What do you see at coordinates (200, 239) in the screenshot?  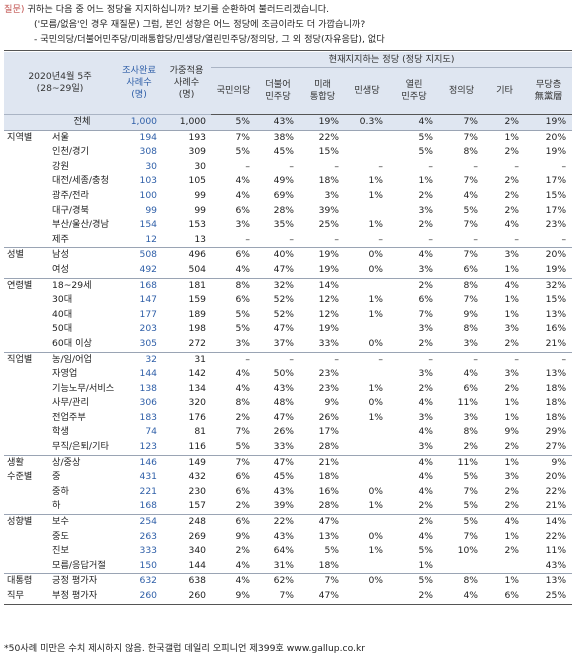 I see `weighted-count: 13` at bounding box center [200, 239].